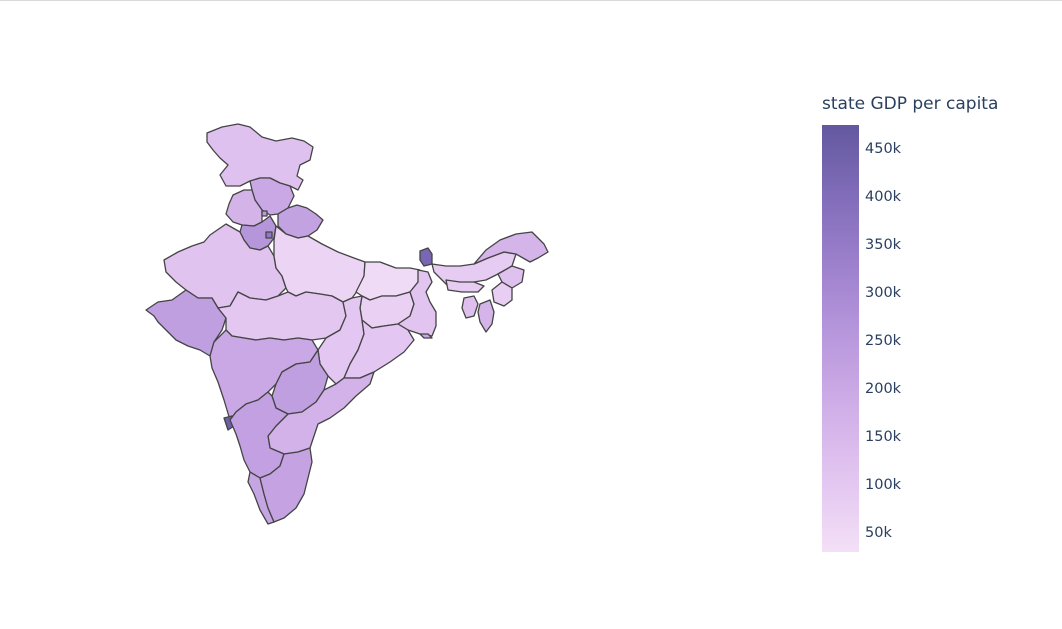  What do you see at coordinates (883, 340) in the screenshot?
I see `colorbar-tick-label: 250k` at bounding box center [883, 340].